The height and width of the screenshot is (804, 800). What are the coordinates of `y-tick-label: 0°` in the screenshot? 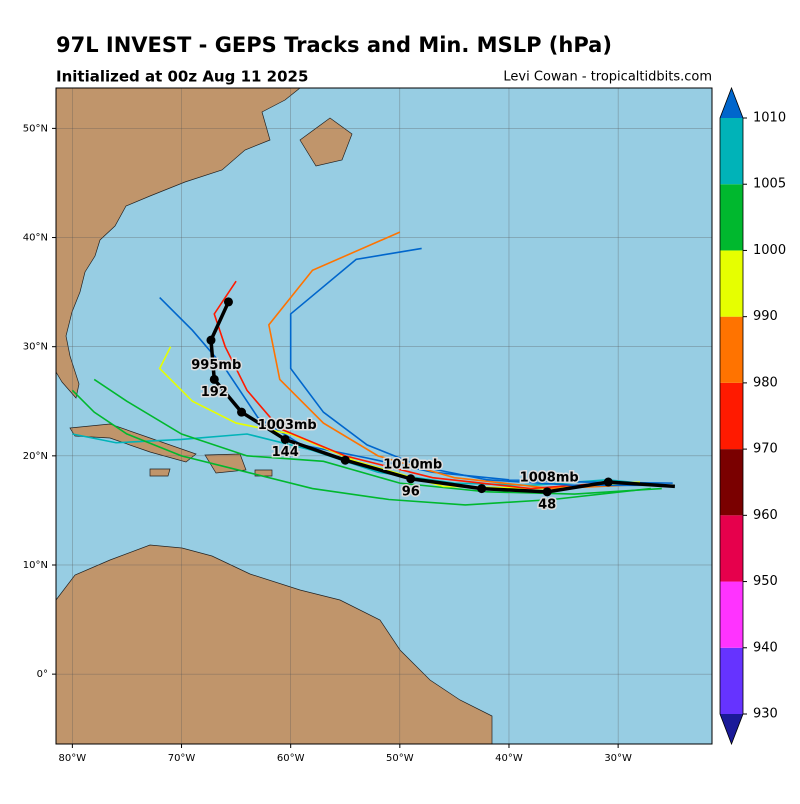 It's located at (42, 674).